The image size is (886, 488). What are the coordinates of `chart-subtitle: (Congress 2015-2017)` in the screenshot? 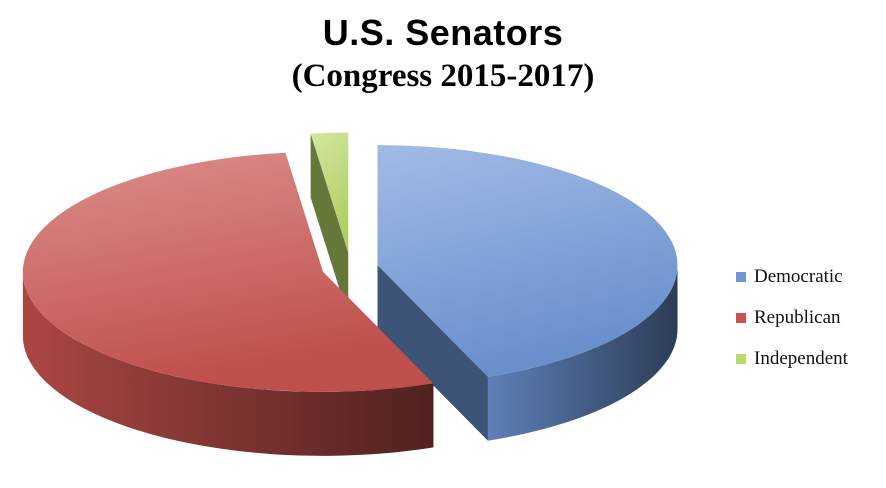 It's located at (443, 76).